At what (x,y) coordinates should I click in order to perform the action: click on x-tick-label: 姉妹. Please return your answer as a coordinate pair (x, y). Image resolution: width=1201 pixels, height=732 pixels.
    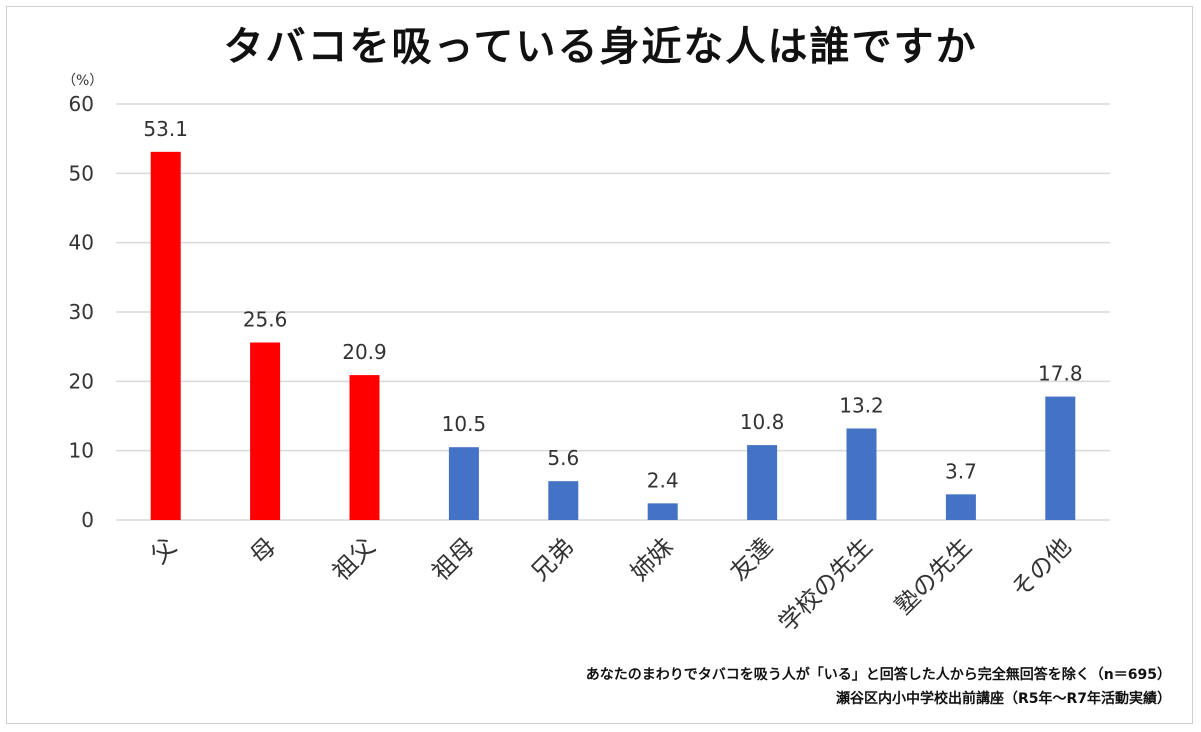
    Looking at the image, I should click on (652, 559).